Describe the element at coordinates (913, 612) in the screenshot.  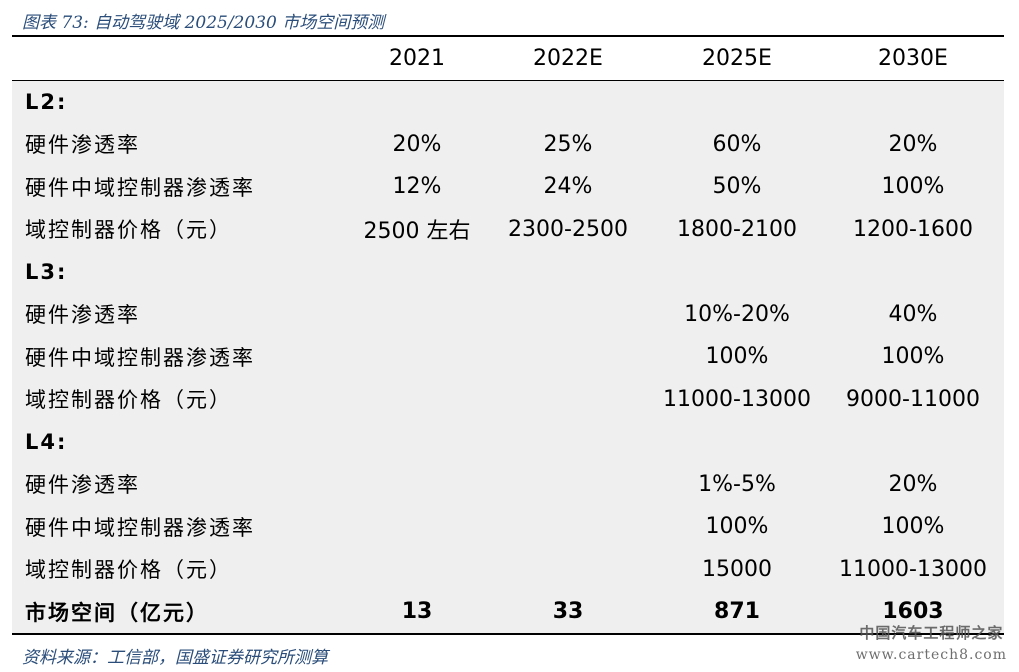
I see `total-cell: 1603` at that location.